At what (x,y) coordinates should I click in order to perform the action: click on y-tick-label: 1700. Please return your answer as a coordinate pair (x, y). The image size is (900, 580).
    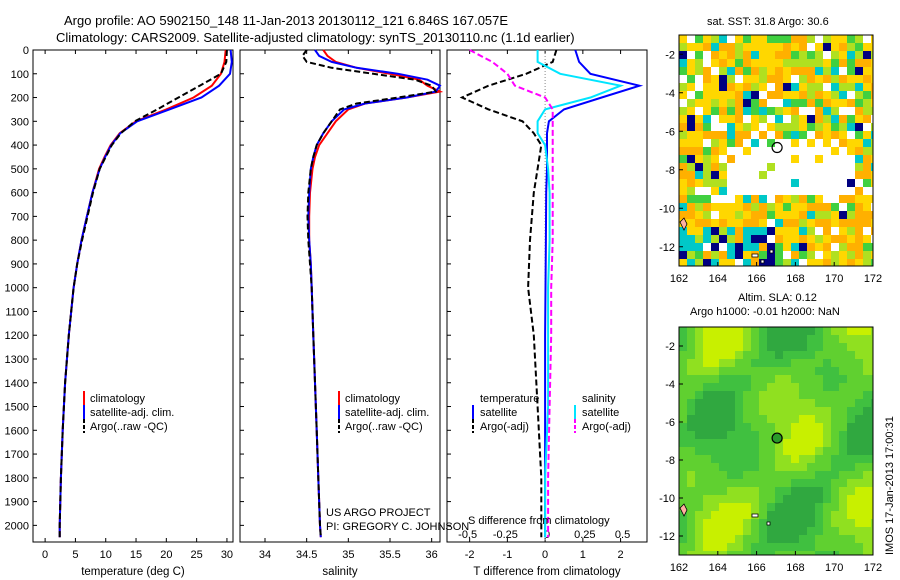
    Looking at the image, I should click on (17, 455).